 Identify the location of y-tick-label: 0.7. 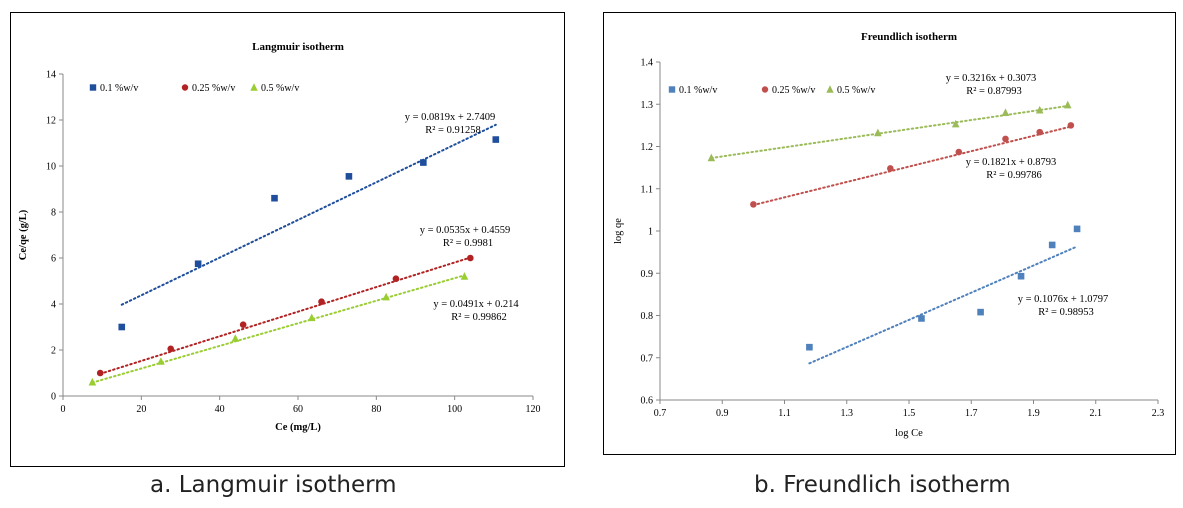
(647, 358).